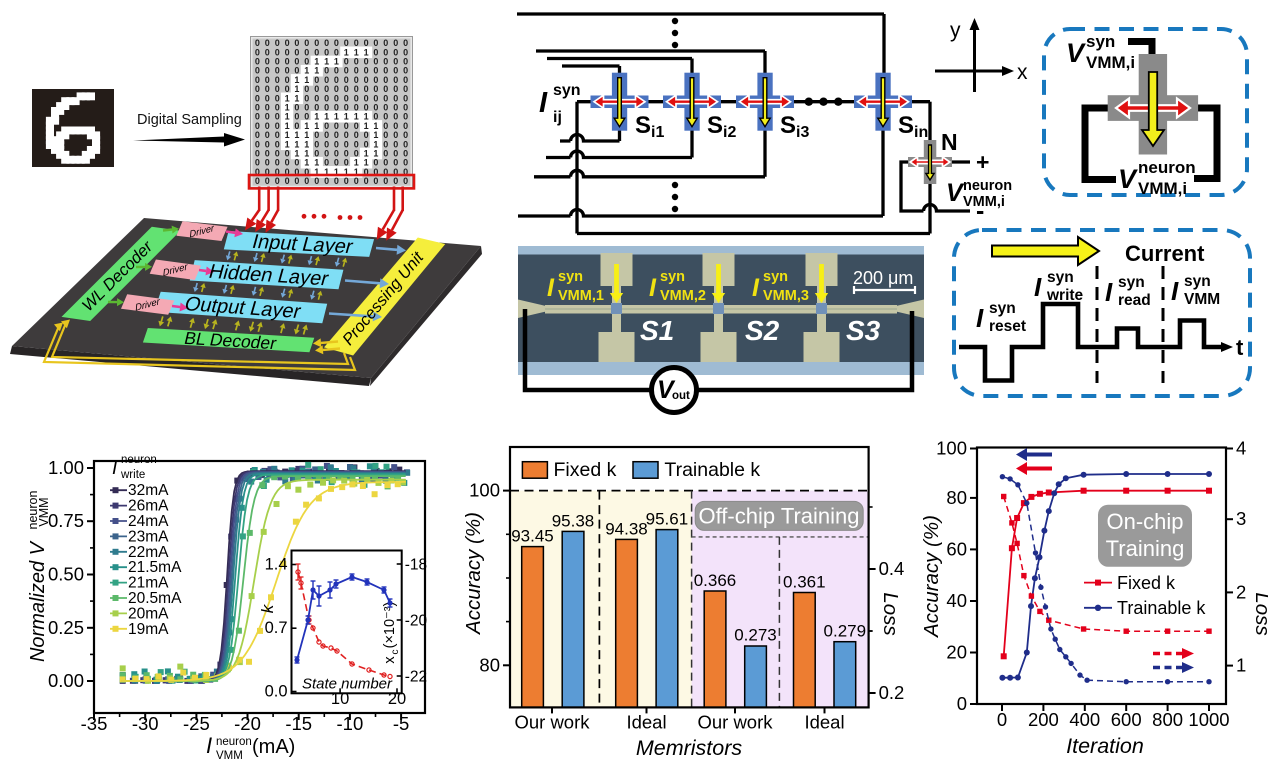 This screenshot has width=1268, height=775. What do you see at coordinates (416, 677) in the screenshot?
I see `svg-text: -22` at bounding box center [416, 677].